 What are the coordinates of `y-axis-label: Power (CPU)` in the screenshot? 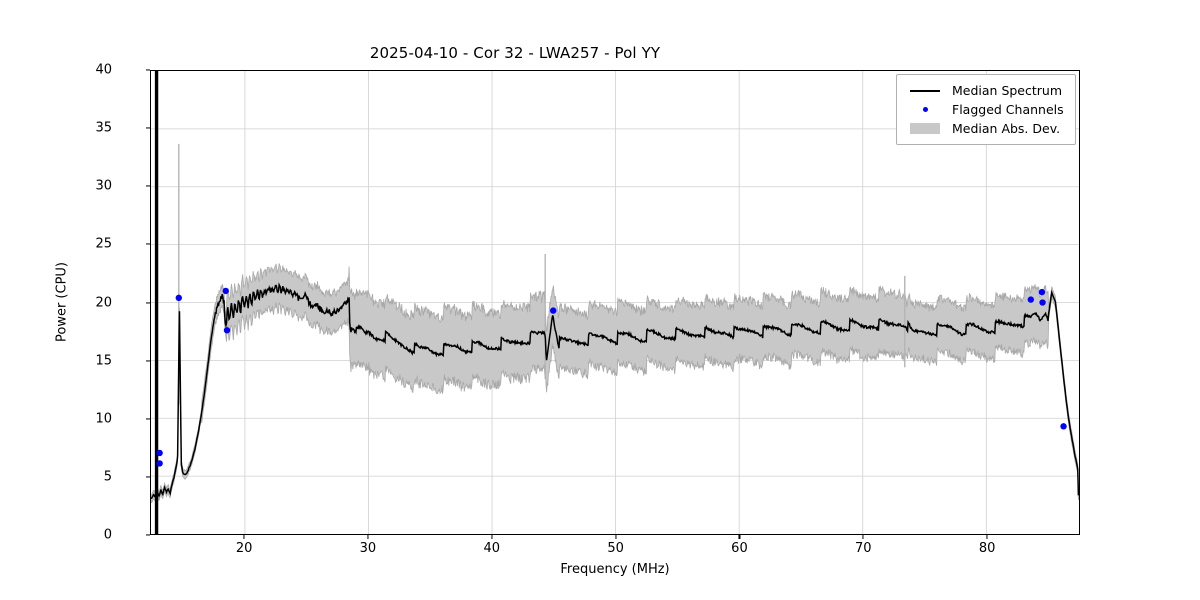 It's located at (62, 302).